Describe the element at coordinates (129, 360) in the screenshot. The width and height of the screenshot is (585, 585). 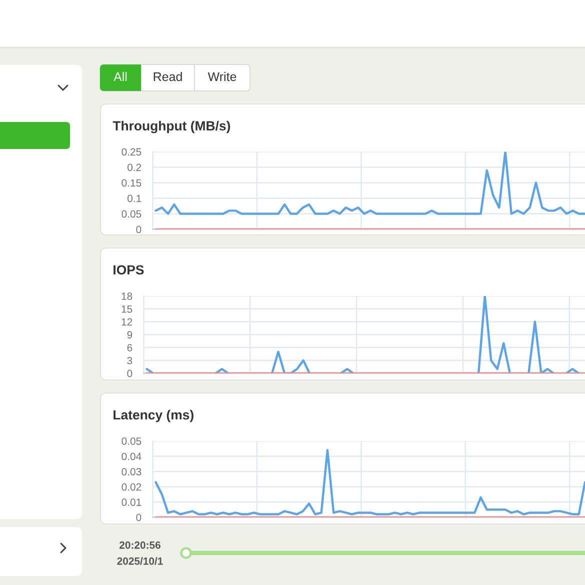
I see `y-tick-label: 3` at that location.